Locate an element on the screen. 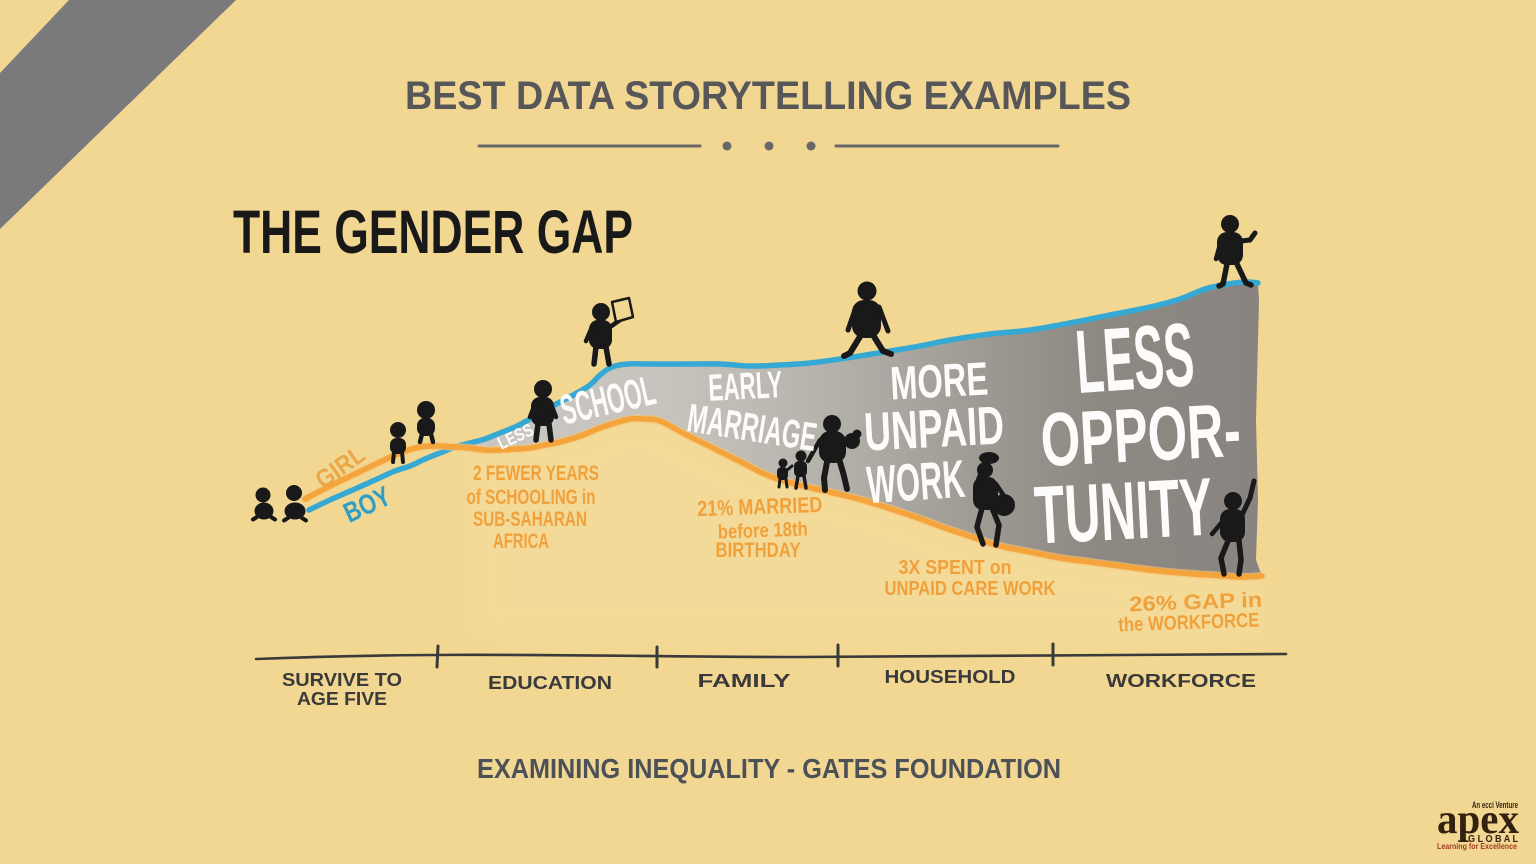 This screenshot has width=1536, height=864. svg-text: 3X SPENT on is located at coordinates (955, 568).